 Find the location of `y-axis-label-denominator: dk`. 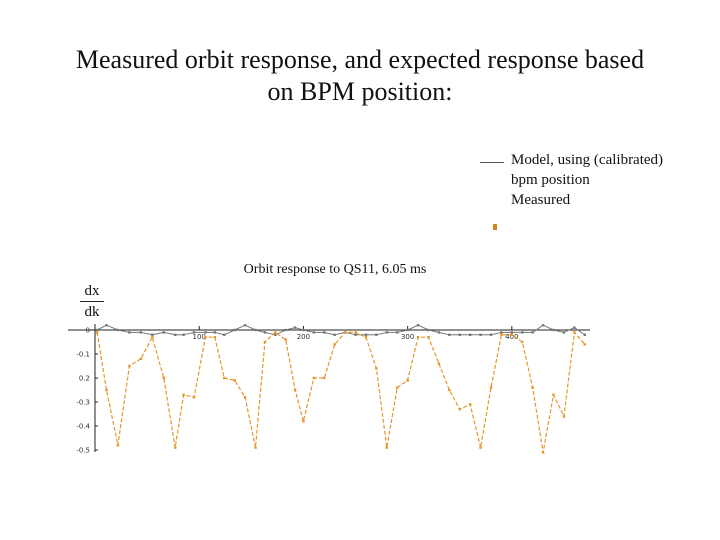

y-axis-label-denominator: dk is located at coordinates (92, 312).